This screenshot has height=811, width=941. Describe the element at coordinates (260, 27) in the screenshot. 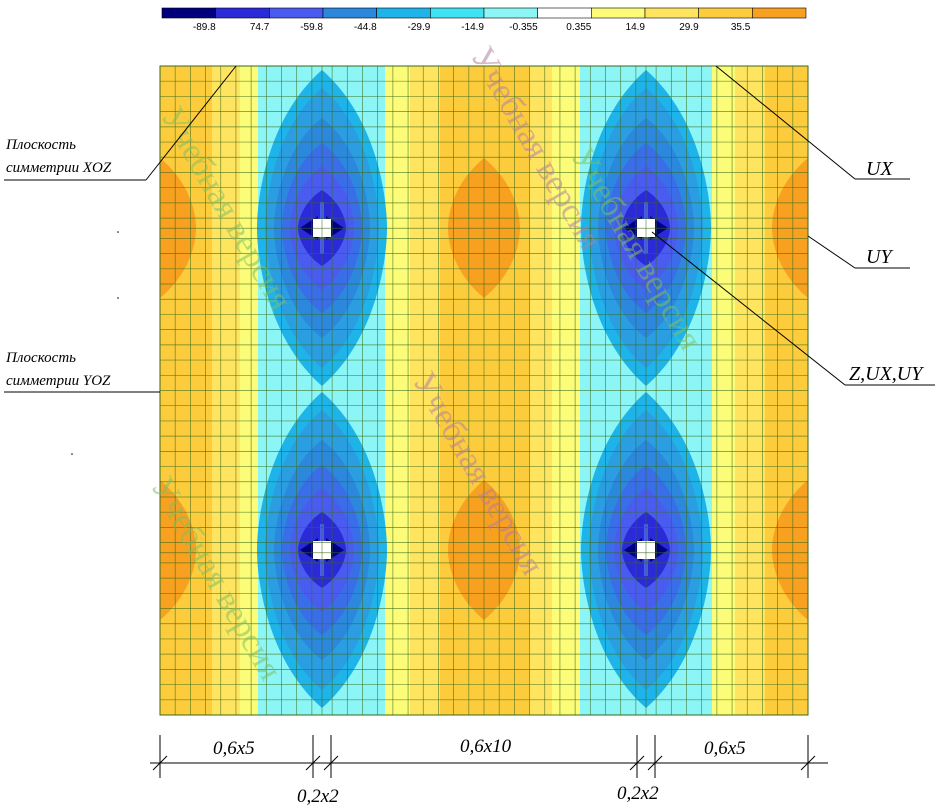

I see `legend-tick-label: 74.7` at that location.